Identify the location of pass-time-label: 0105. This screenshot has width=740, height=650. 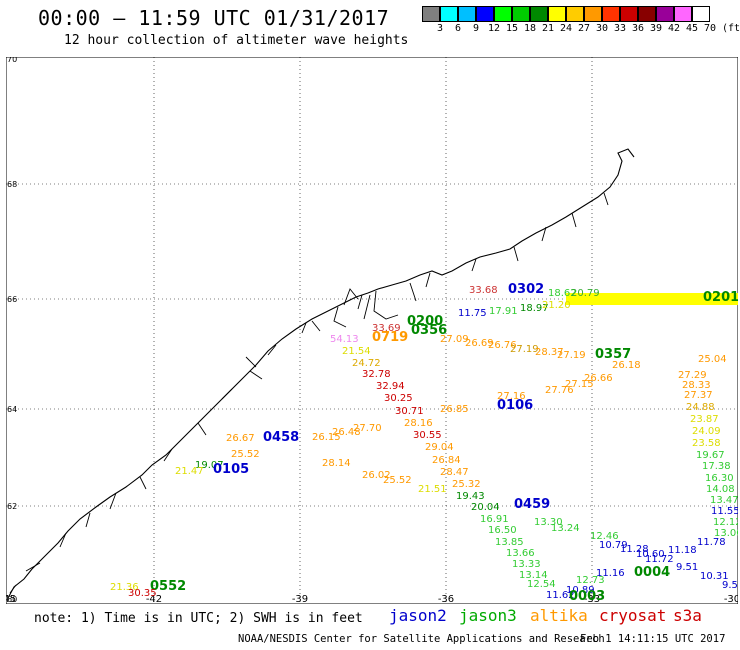
(231, 469).